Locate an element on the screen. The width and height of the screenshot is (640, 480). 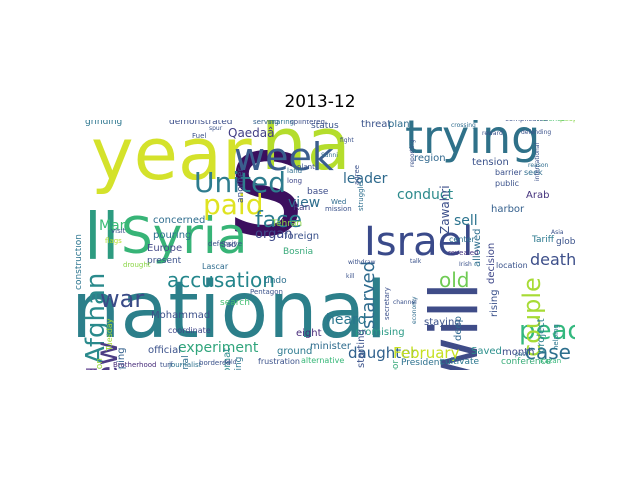
cloud-word: kill is located at coordinates (350, 276).